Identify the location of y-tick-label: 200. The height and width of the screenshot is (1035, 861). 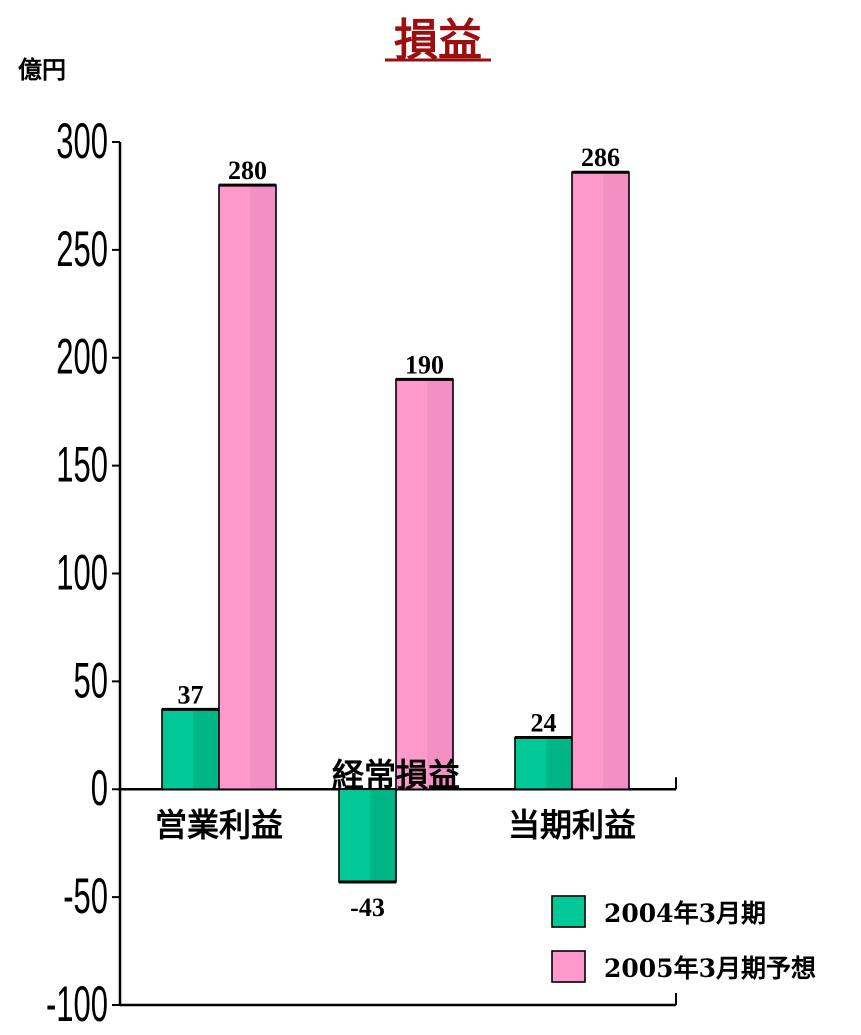
(82, 356).